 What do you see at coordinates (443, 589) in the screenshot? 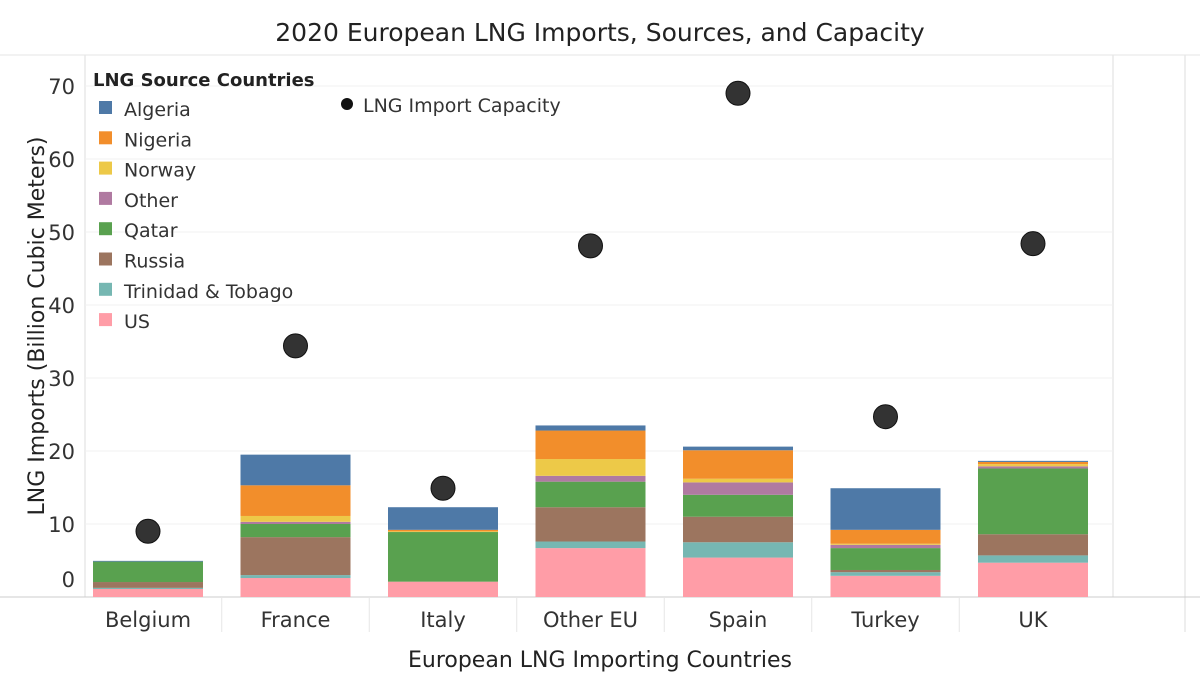
I see `bar-segment-us-italy` at bounding box center [443, 589].